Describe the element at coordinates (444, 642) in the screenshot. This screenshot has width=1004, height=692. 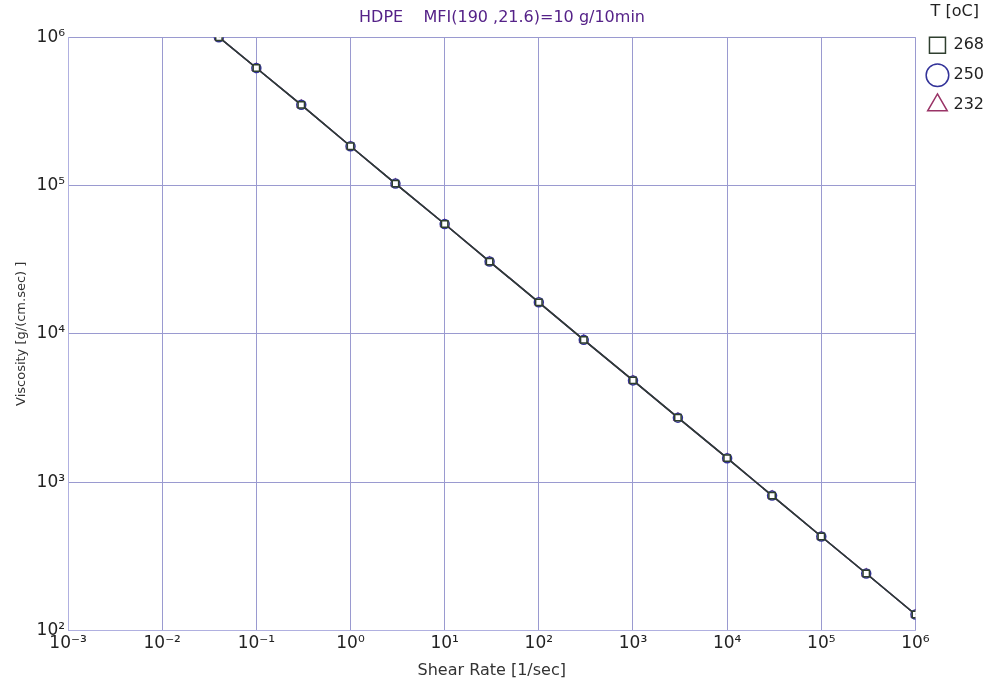
I see `x-tick-label: 10¹` at that location.